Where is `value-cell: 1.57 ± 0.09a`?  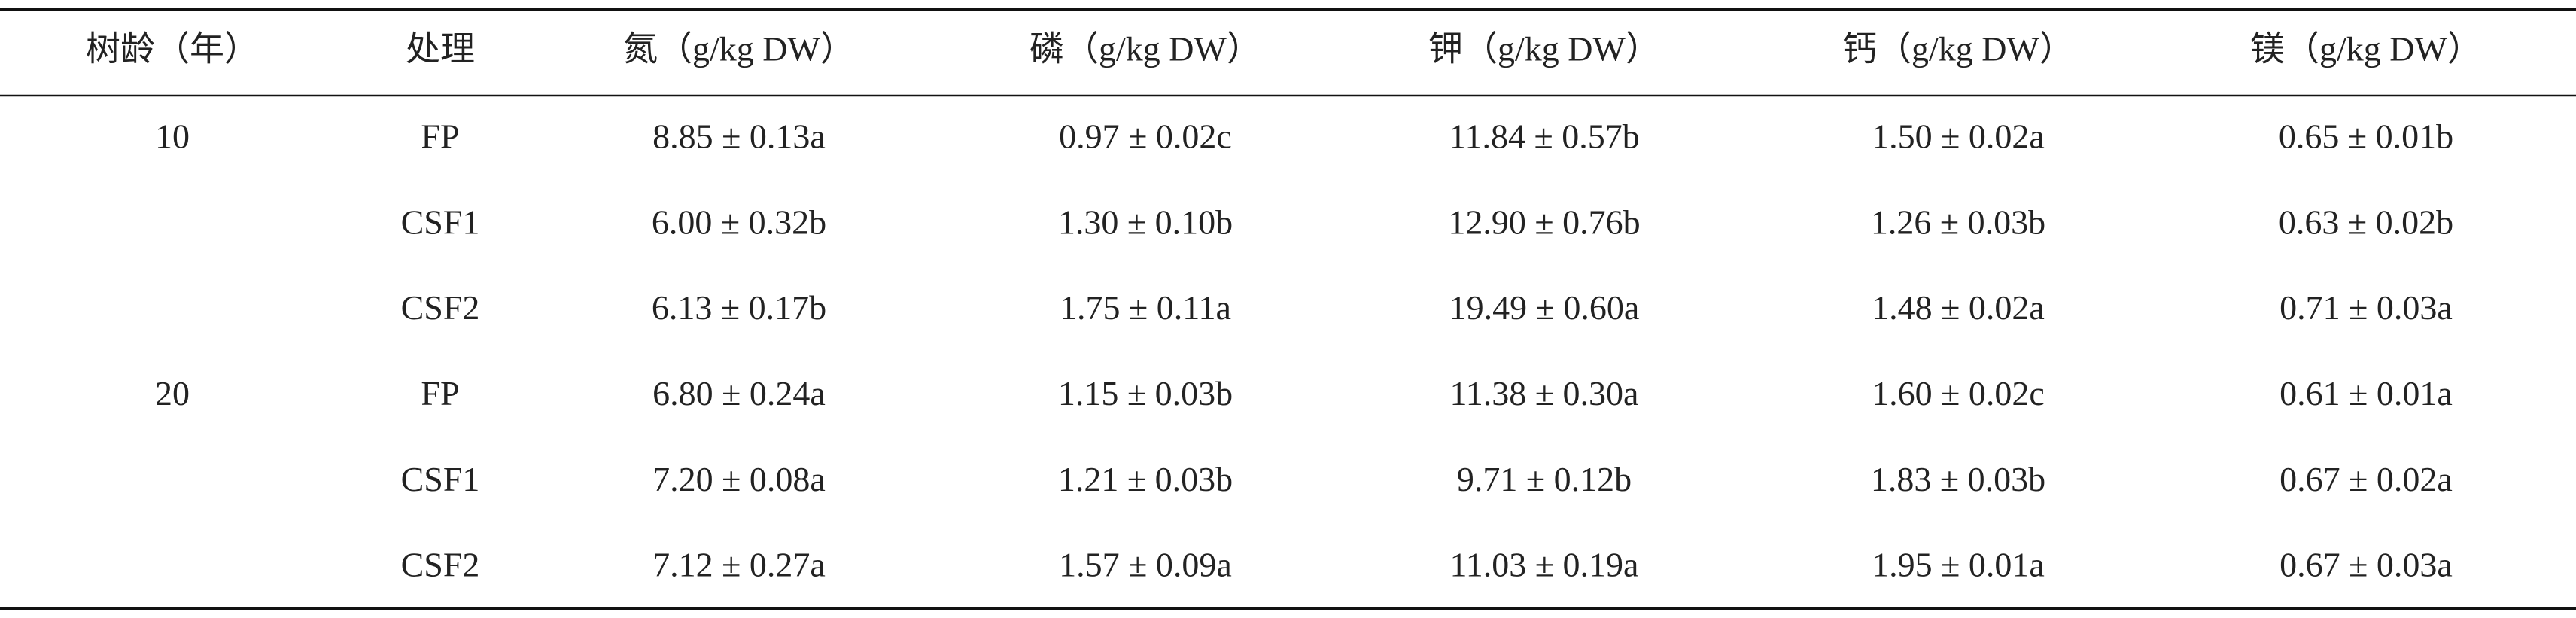
value-cell: 1.57 ± 0.09a is located at coordinates (1145, 565).